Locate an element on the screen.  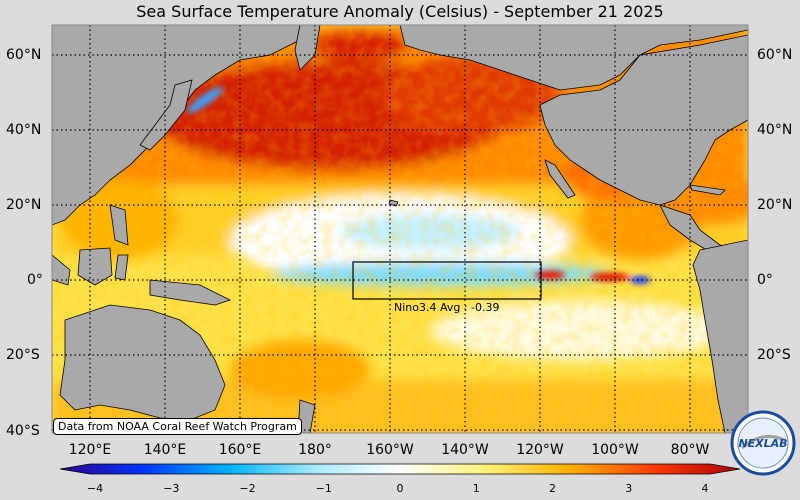
nino34-average-label: Nino3.4 Avg : -0.39 is located at coordinates (447, 307).